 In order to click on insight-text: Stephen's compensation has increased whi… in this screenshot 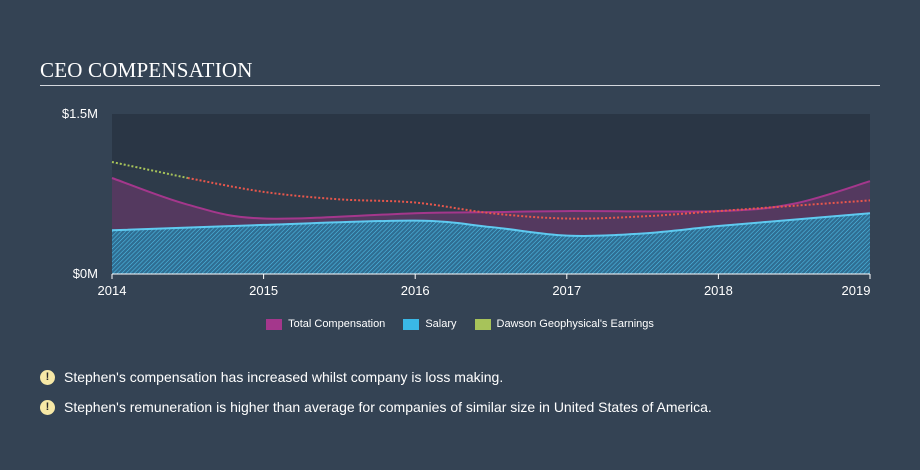, I will do `click(284, 377)`.